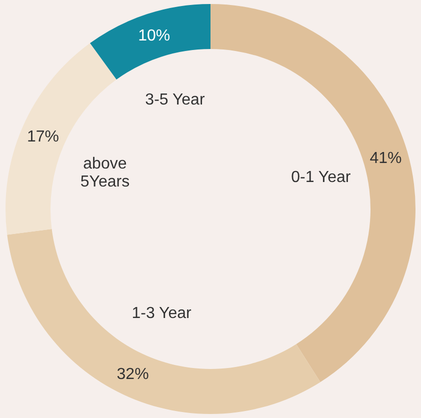 This screenshot has height=418, width=421. Describe the element at coordinates (154, 35) in the screenshot. I see `data-label: 10%` at that location.